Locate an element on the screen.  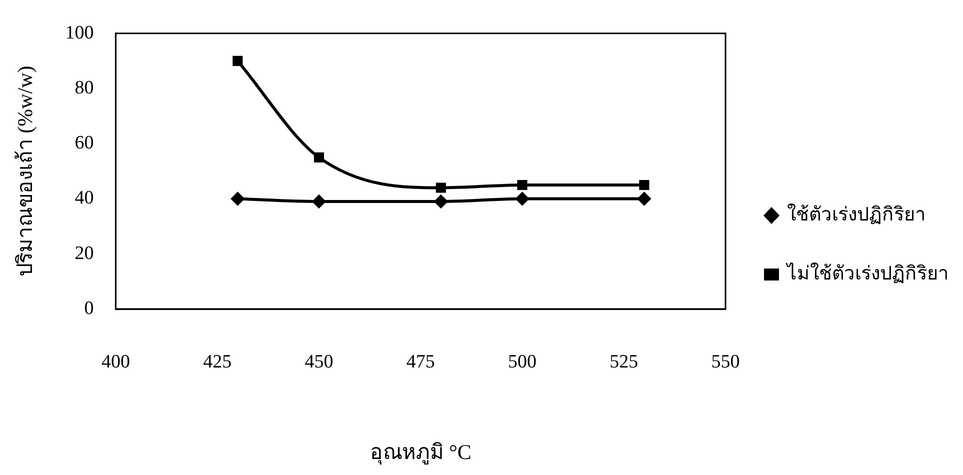
x-tick-label: 475 is located at coordinates (420, 361).